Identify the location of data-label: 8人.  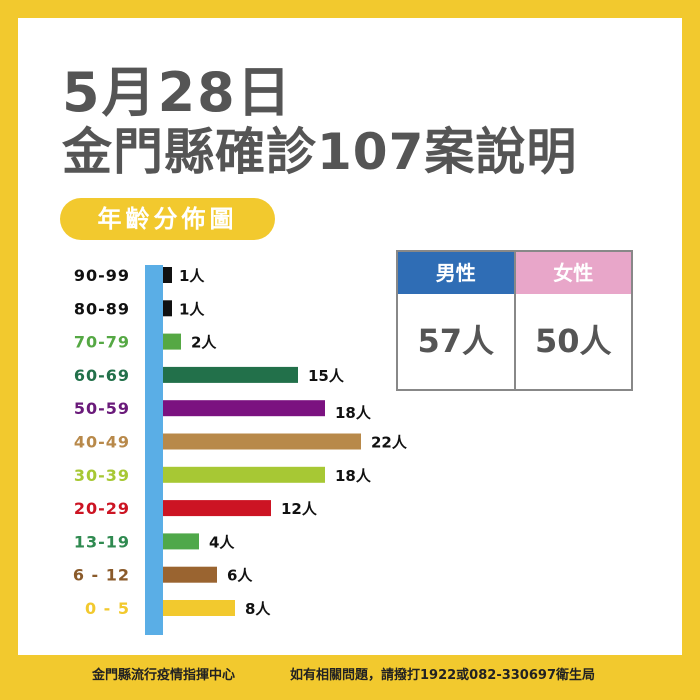
(258, 609).